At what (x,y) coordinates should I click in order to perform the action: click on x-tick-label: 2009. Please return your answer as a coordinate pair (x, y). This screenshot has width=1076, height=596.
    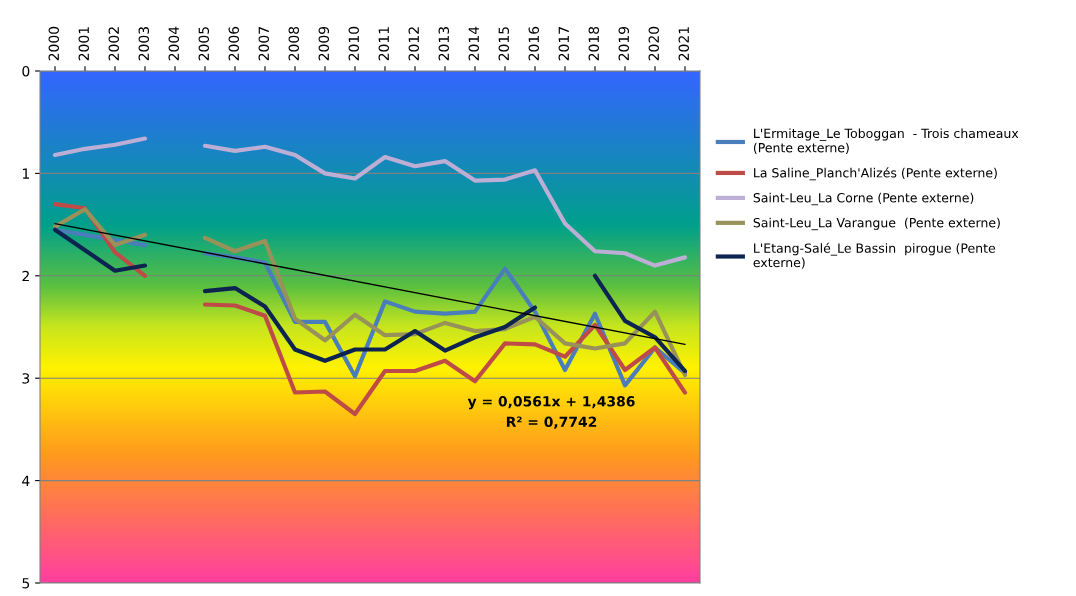
    Looking at the image, I should click on (324, 43).